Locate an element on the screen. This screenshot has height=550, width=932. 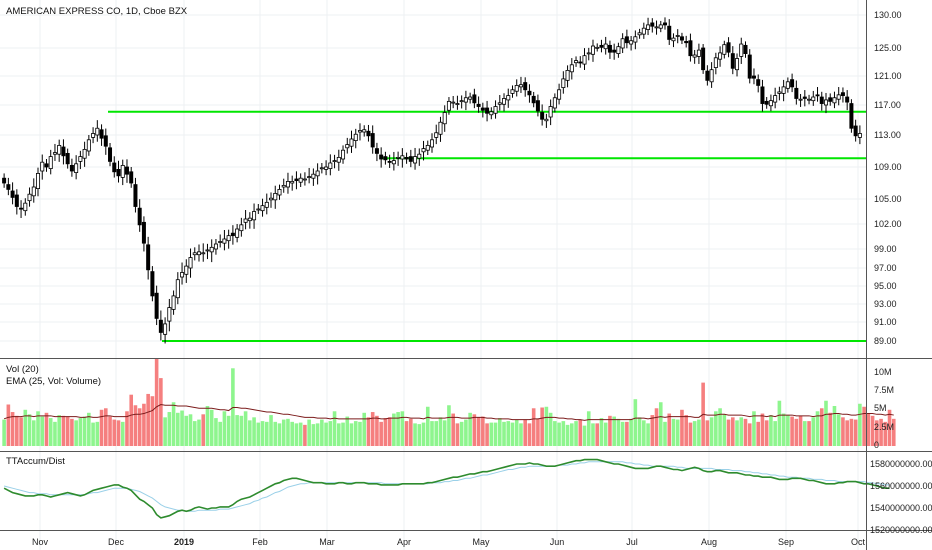
price-tick-label: 121.00 is located at coordinates (888, 76).